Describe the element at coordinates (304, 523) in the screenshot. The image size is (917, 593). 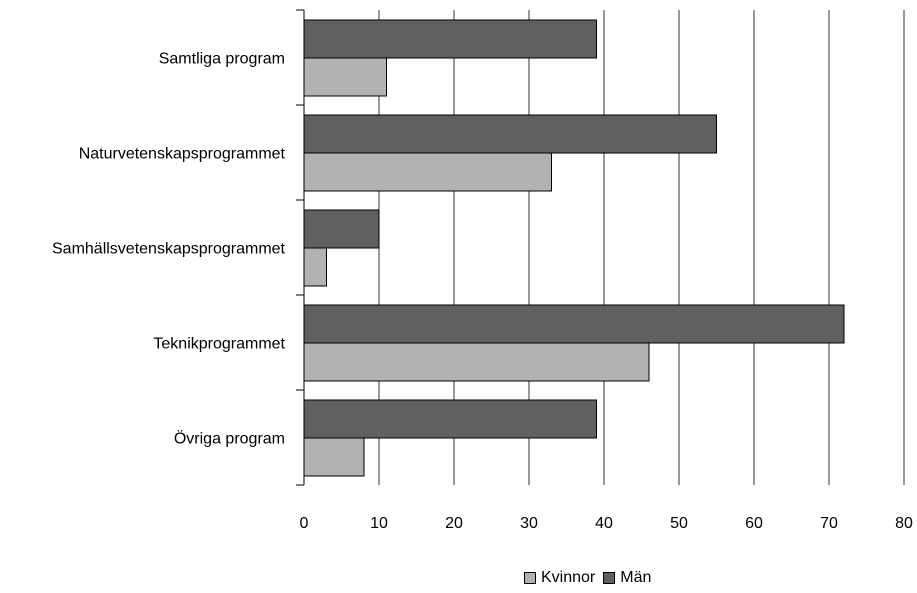
I see `x-tick-label: 0` at that location.